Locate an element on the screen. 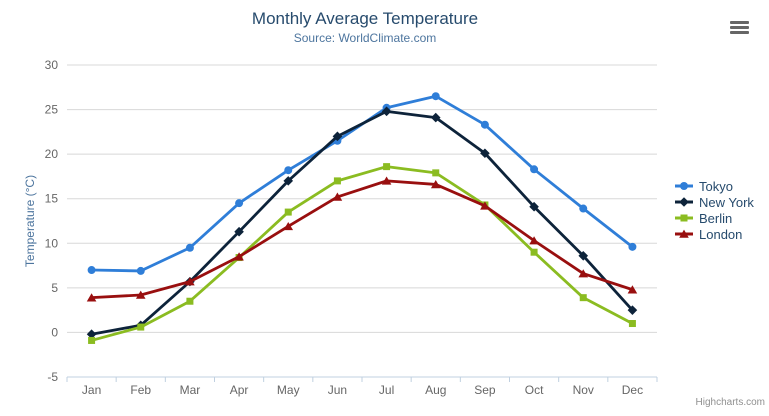 The width and height of the screenshot is (769, 416). legend-item-tokyo: Tokyo is located at coordinates (714, 186).